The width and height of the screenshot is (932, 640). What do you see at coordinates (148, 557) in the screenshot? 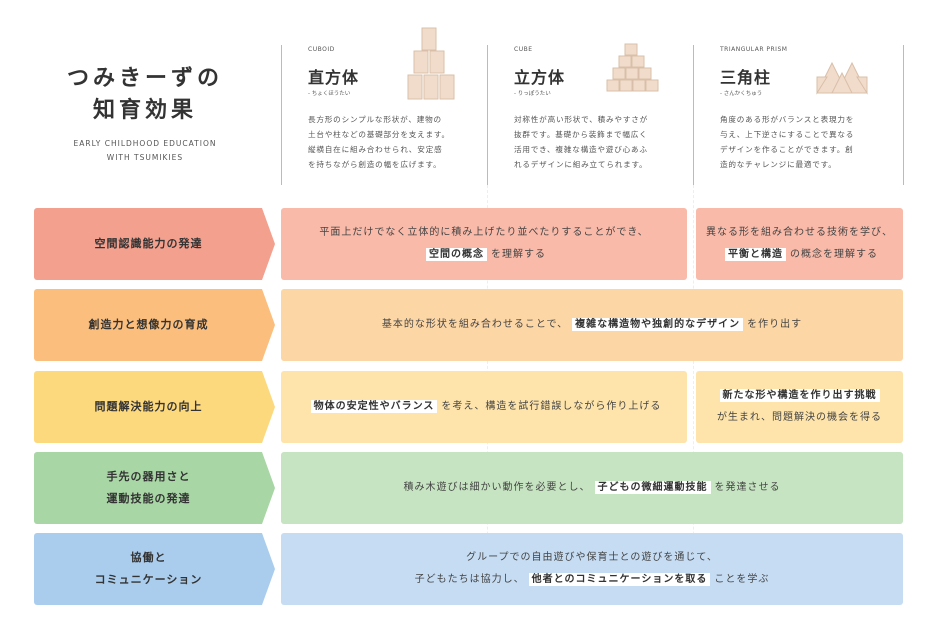
I see `label-line: 協働と` at bounding box center [148, 557].